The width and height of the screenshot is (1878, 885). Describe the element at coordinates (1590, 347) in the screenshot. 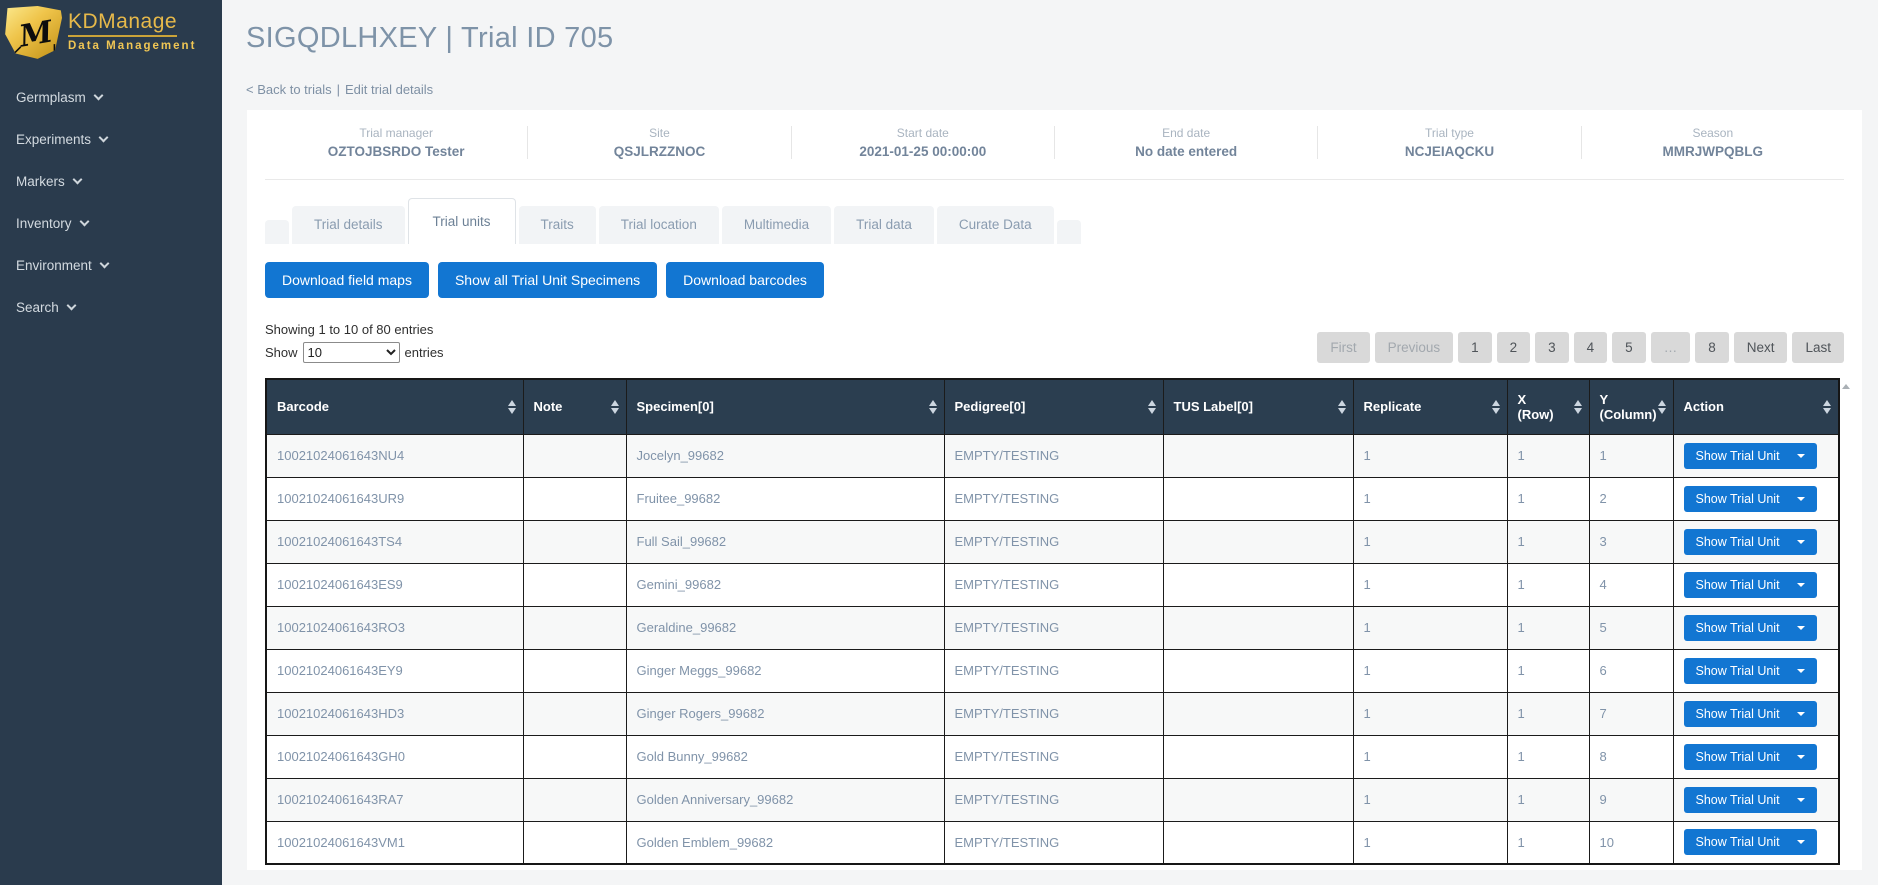

I see `page-button-4: 4` at that location.